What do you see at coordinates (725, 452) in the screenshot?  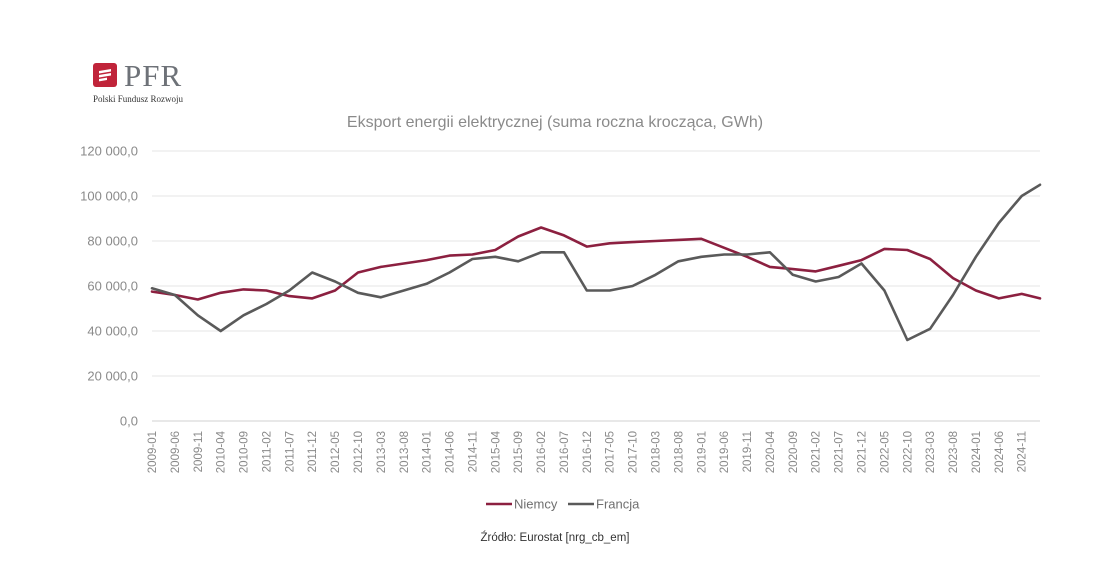 I see `x-tick-label: 2019-06` at bounding box center [725, 452].